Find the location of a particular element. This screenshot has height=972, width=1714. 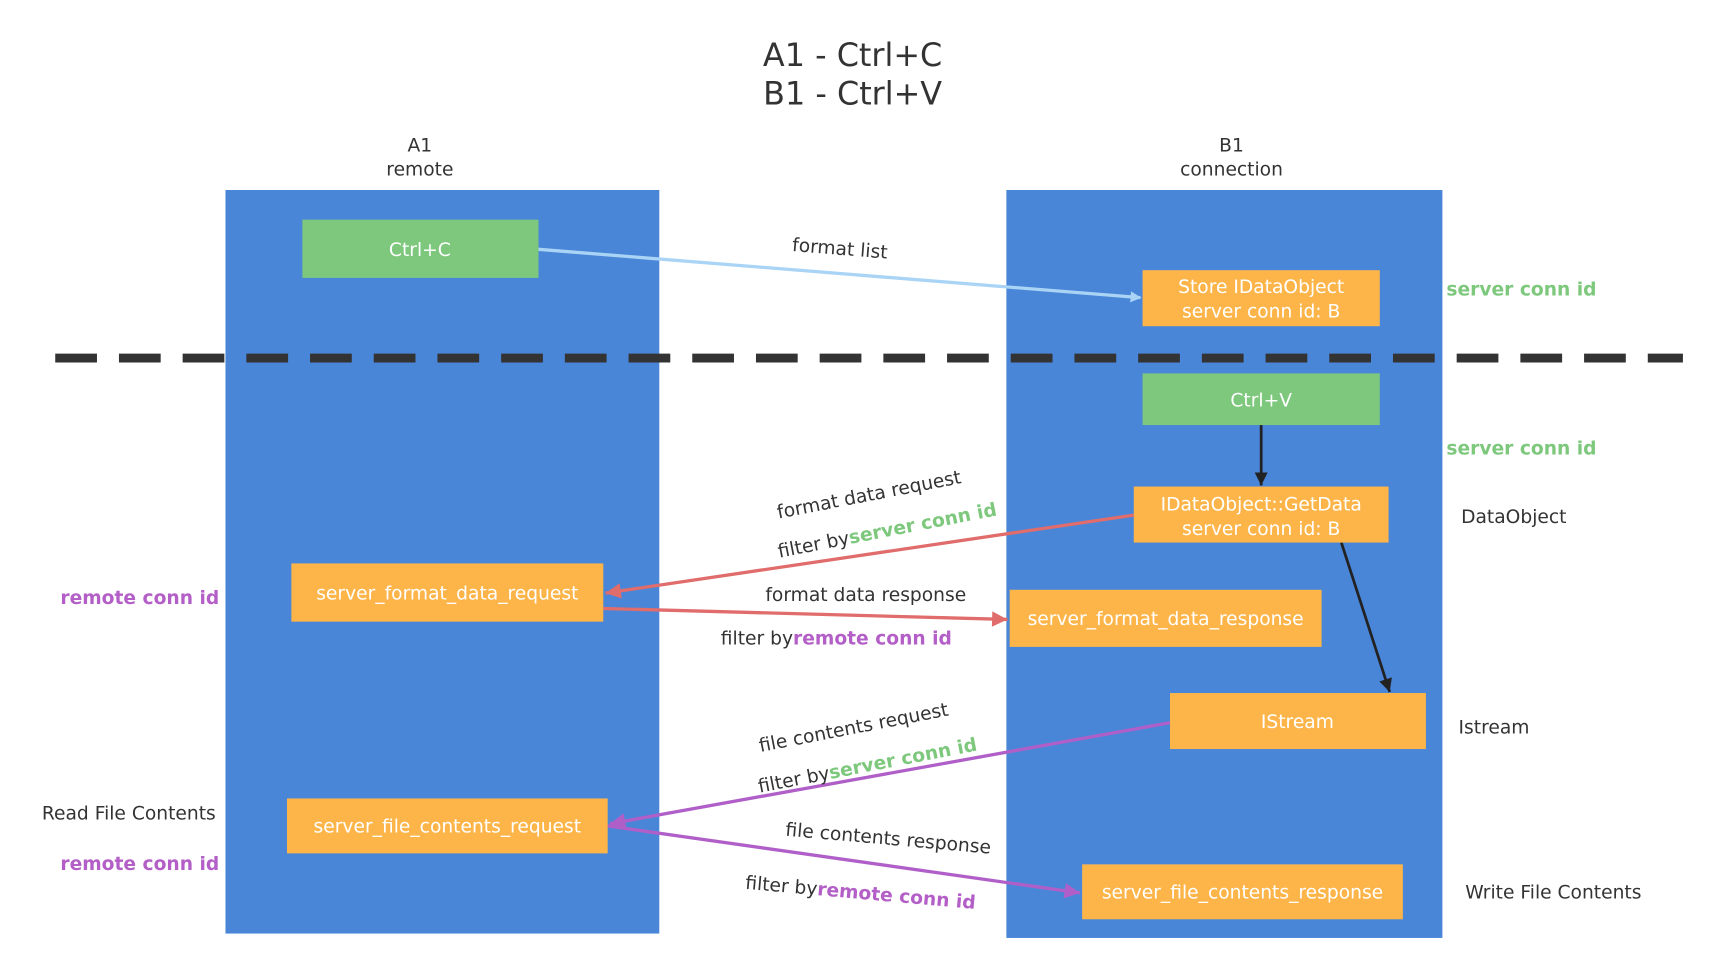

file-contents-response-box: server_file_contents_response is located at coordinates (1242, 892).